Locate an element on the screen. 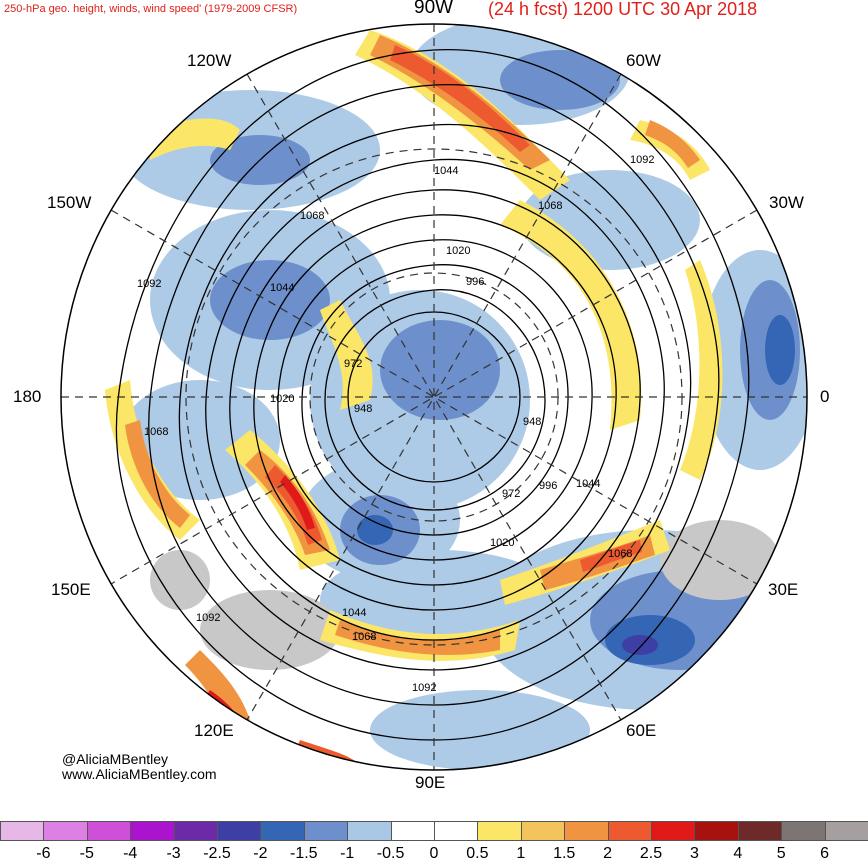  credit-website: www.AliciaMBentley.com is located at coordinates (139, 774).